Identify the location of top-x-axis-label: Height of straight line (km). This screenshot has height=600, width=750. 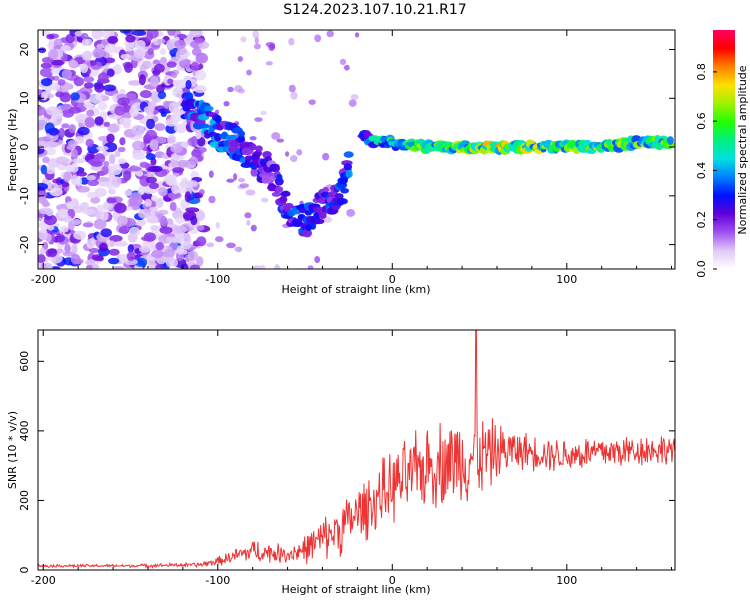
(355, 289).